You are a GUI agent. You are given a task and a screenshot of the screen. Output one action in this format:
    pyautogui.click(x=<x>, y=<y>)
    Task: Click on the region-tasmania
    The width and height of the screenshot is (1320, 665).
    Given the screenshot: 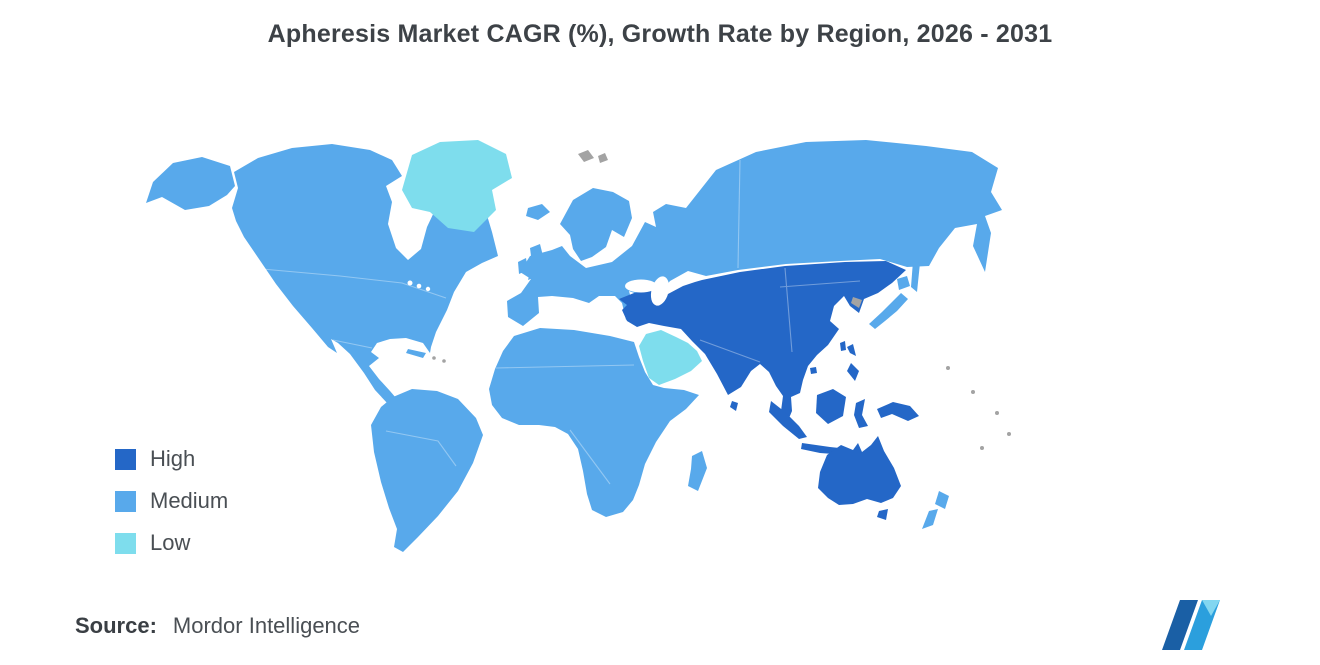 What is the action you would take?
    pyautogui.click(x=882, y=514)
    